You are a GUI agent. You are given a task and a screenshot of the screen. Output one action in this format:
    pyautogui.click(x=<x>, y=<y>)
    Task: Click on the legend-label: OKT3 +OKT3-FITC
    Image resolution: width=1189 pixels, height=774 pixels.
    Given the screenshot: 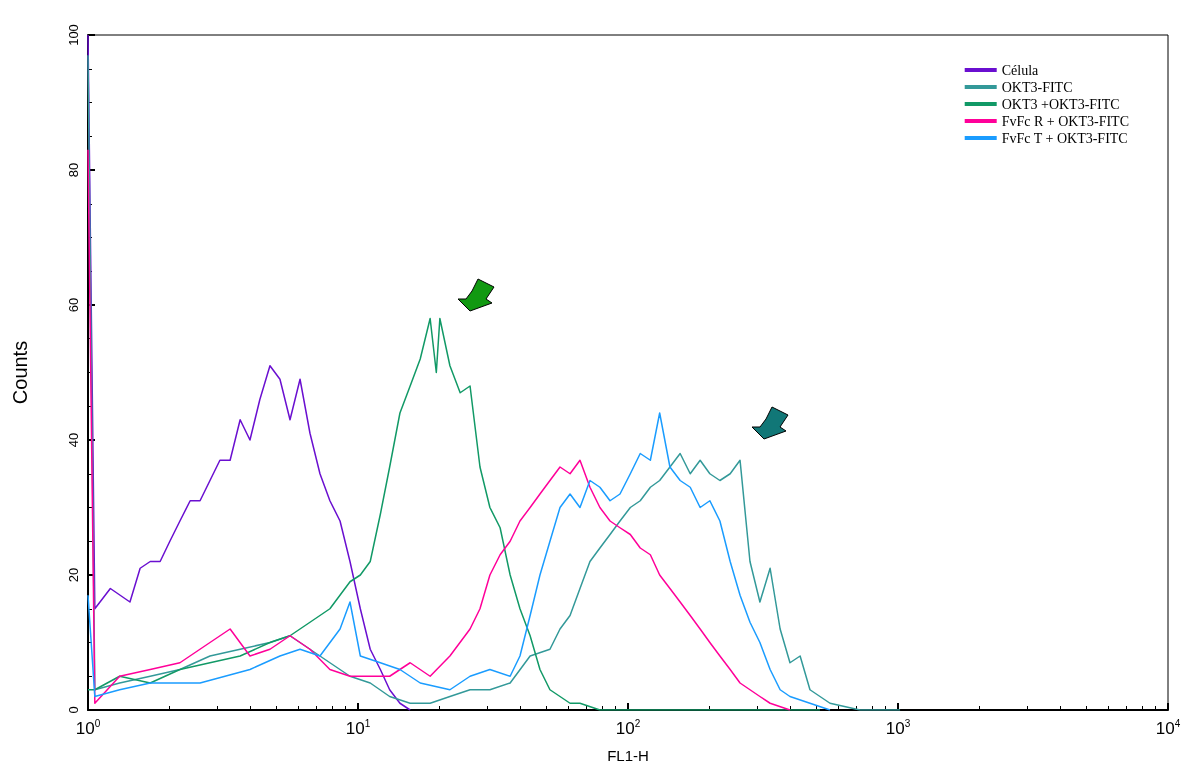 What is the action you would take?
    pyautogui.click(x=1060, y=104)
    